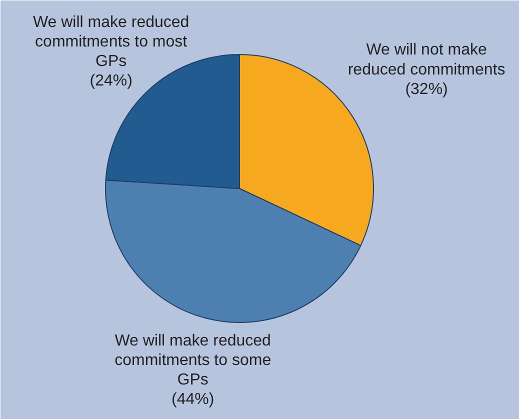  I want to click on data-label: (32%), so click(426, 89).